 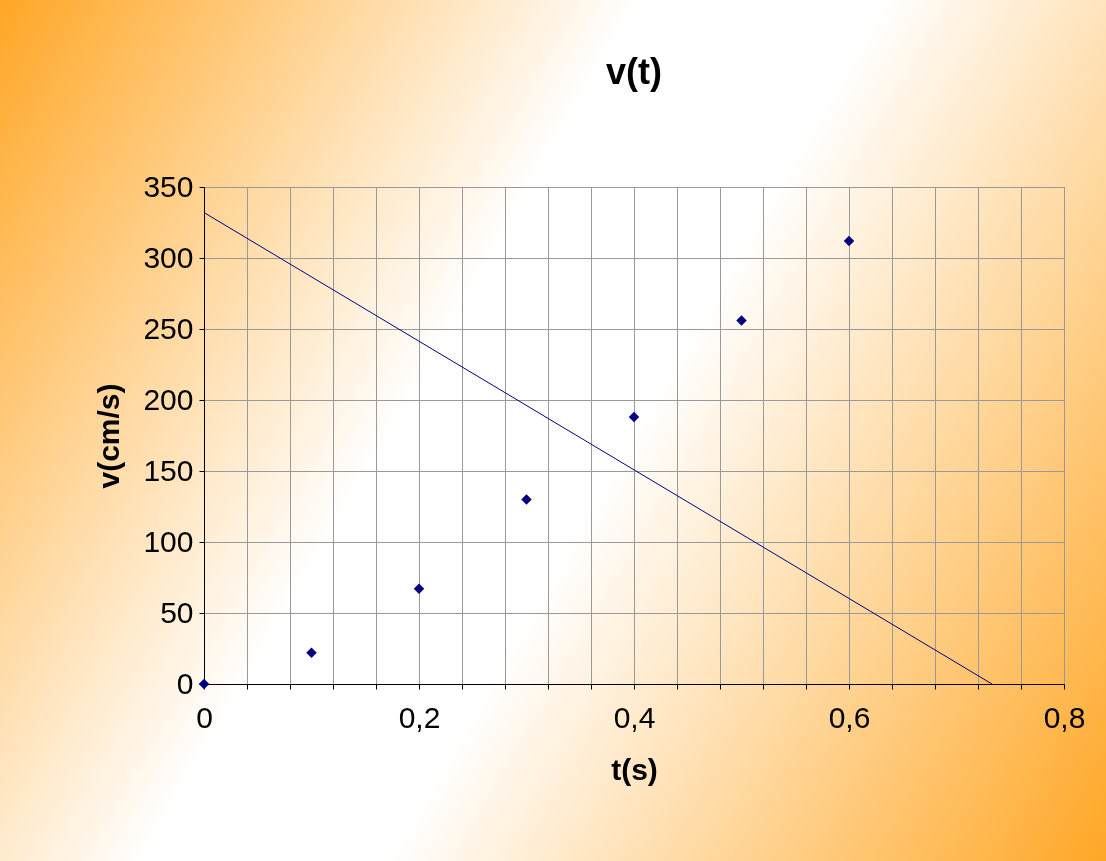 I want to click on y-tick-label: 250, so click(x=168, y=328).